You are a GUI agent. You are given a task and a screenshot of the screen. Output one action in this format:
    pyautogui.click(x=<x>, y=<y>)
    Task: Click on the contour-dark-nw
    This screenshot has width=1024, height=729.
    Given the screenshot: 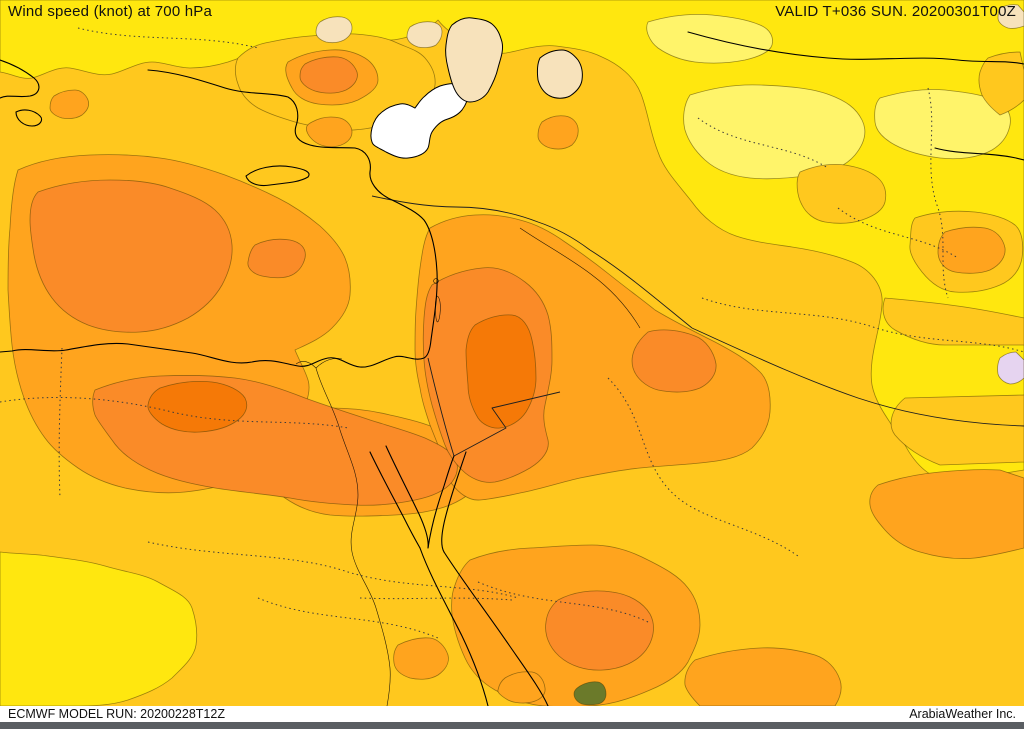 What is the action you would take?
    pyautogui.click(x=131, y=256)
    